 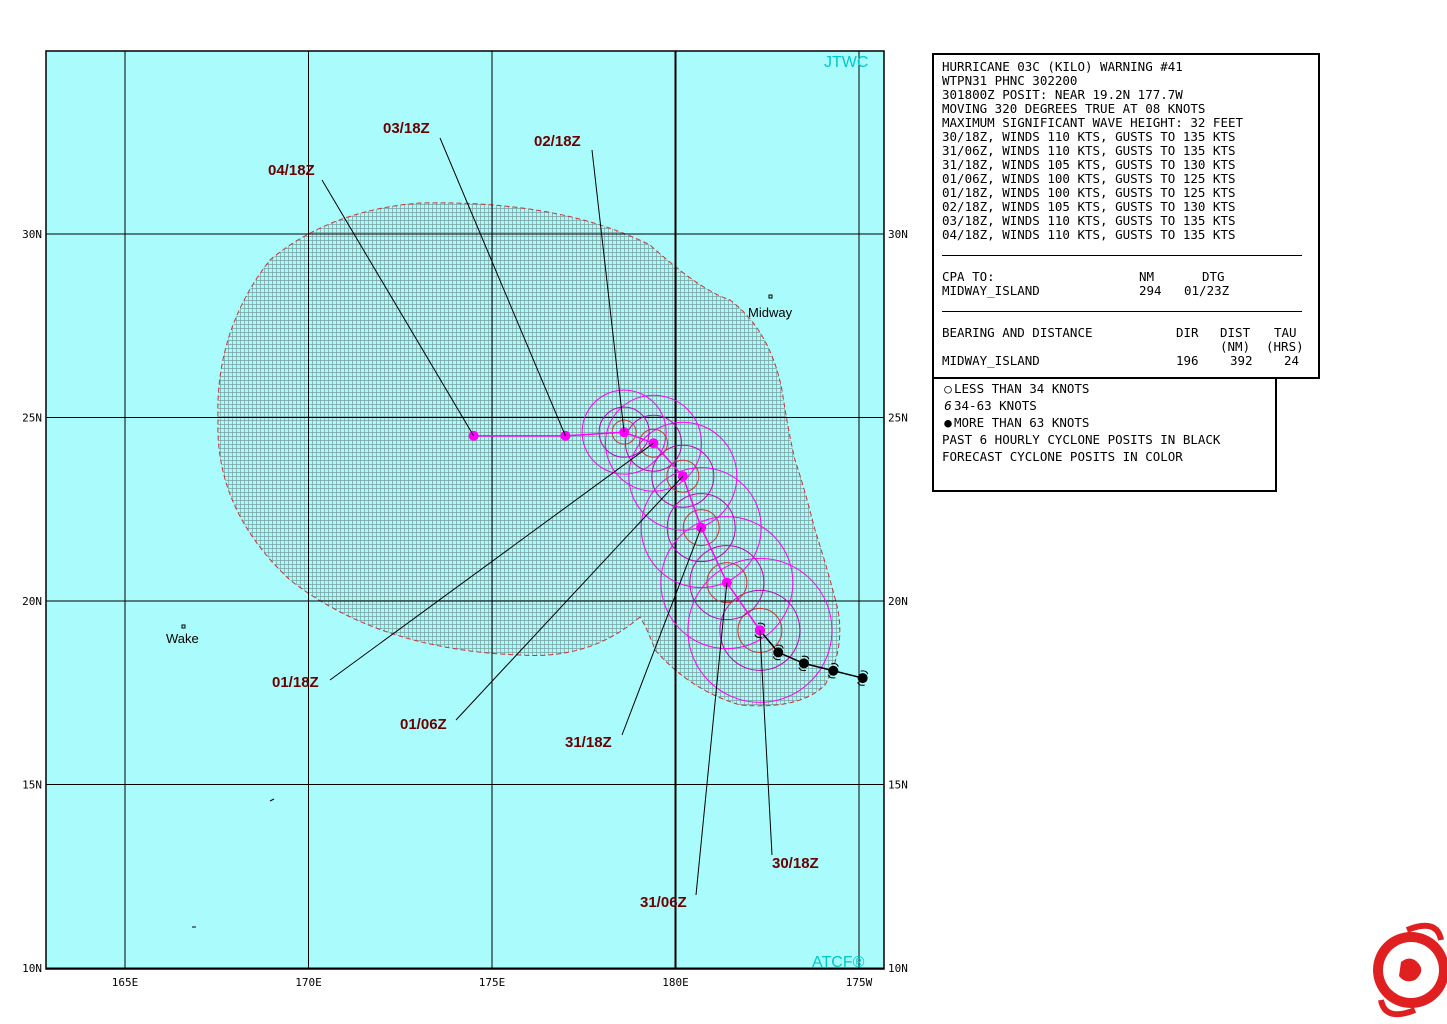 What do you see at coordinates (1089, 220) in the screenshot?
I see `warning-line: 03/18Z, WINDS 110 KTS, GUSTS TO 135 KTS` at bounding box center [1089, 220].